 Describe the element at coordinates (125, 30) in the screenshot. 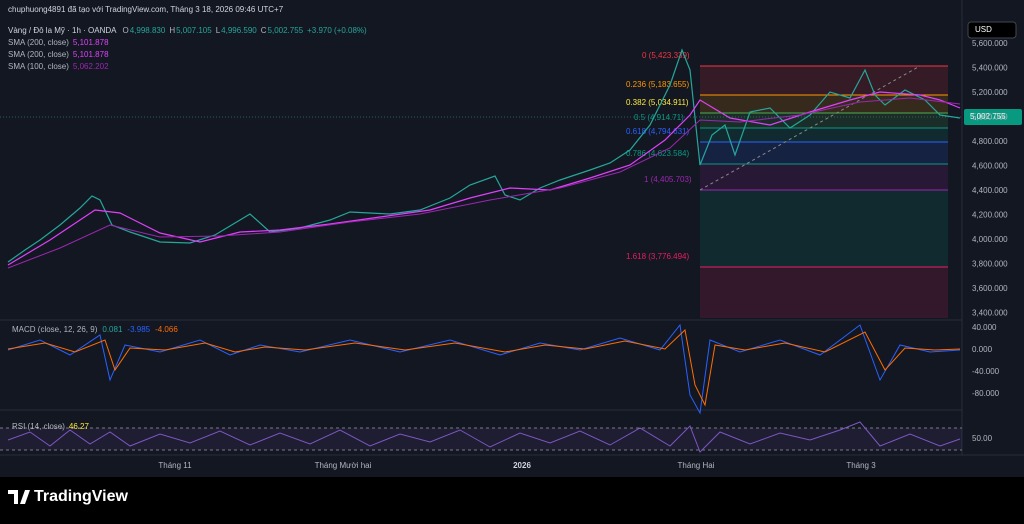

I see `legend-item: O` at that location.